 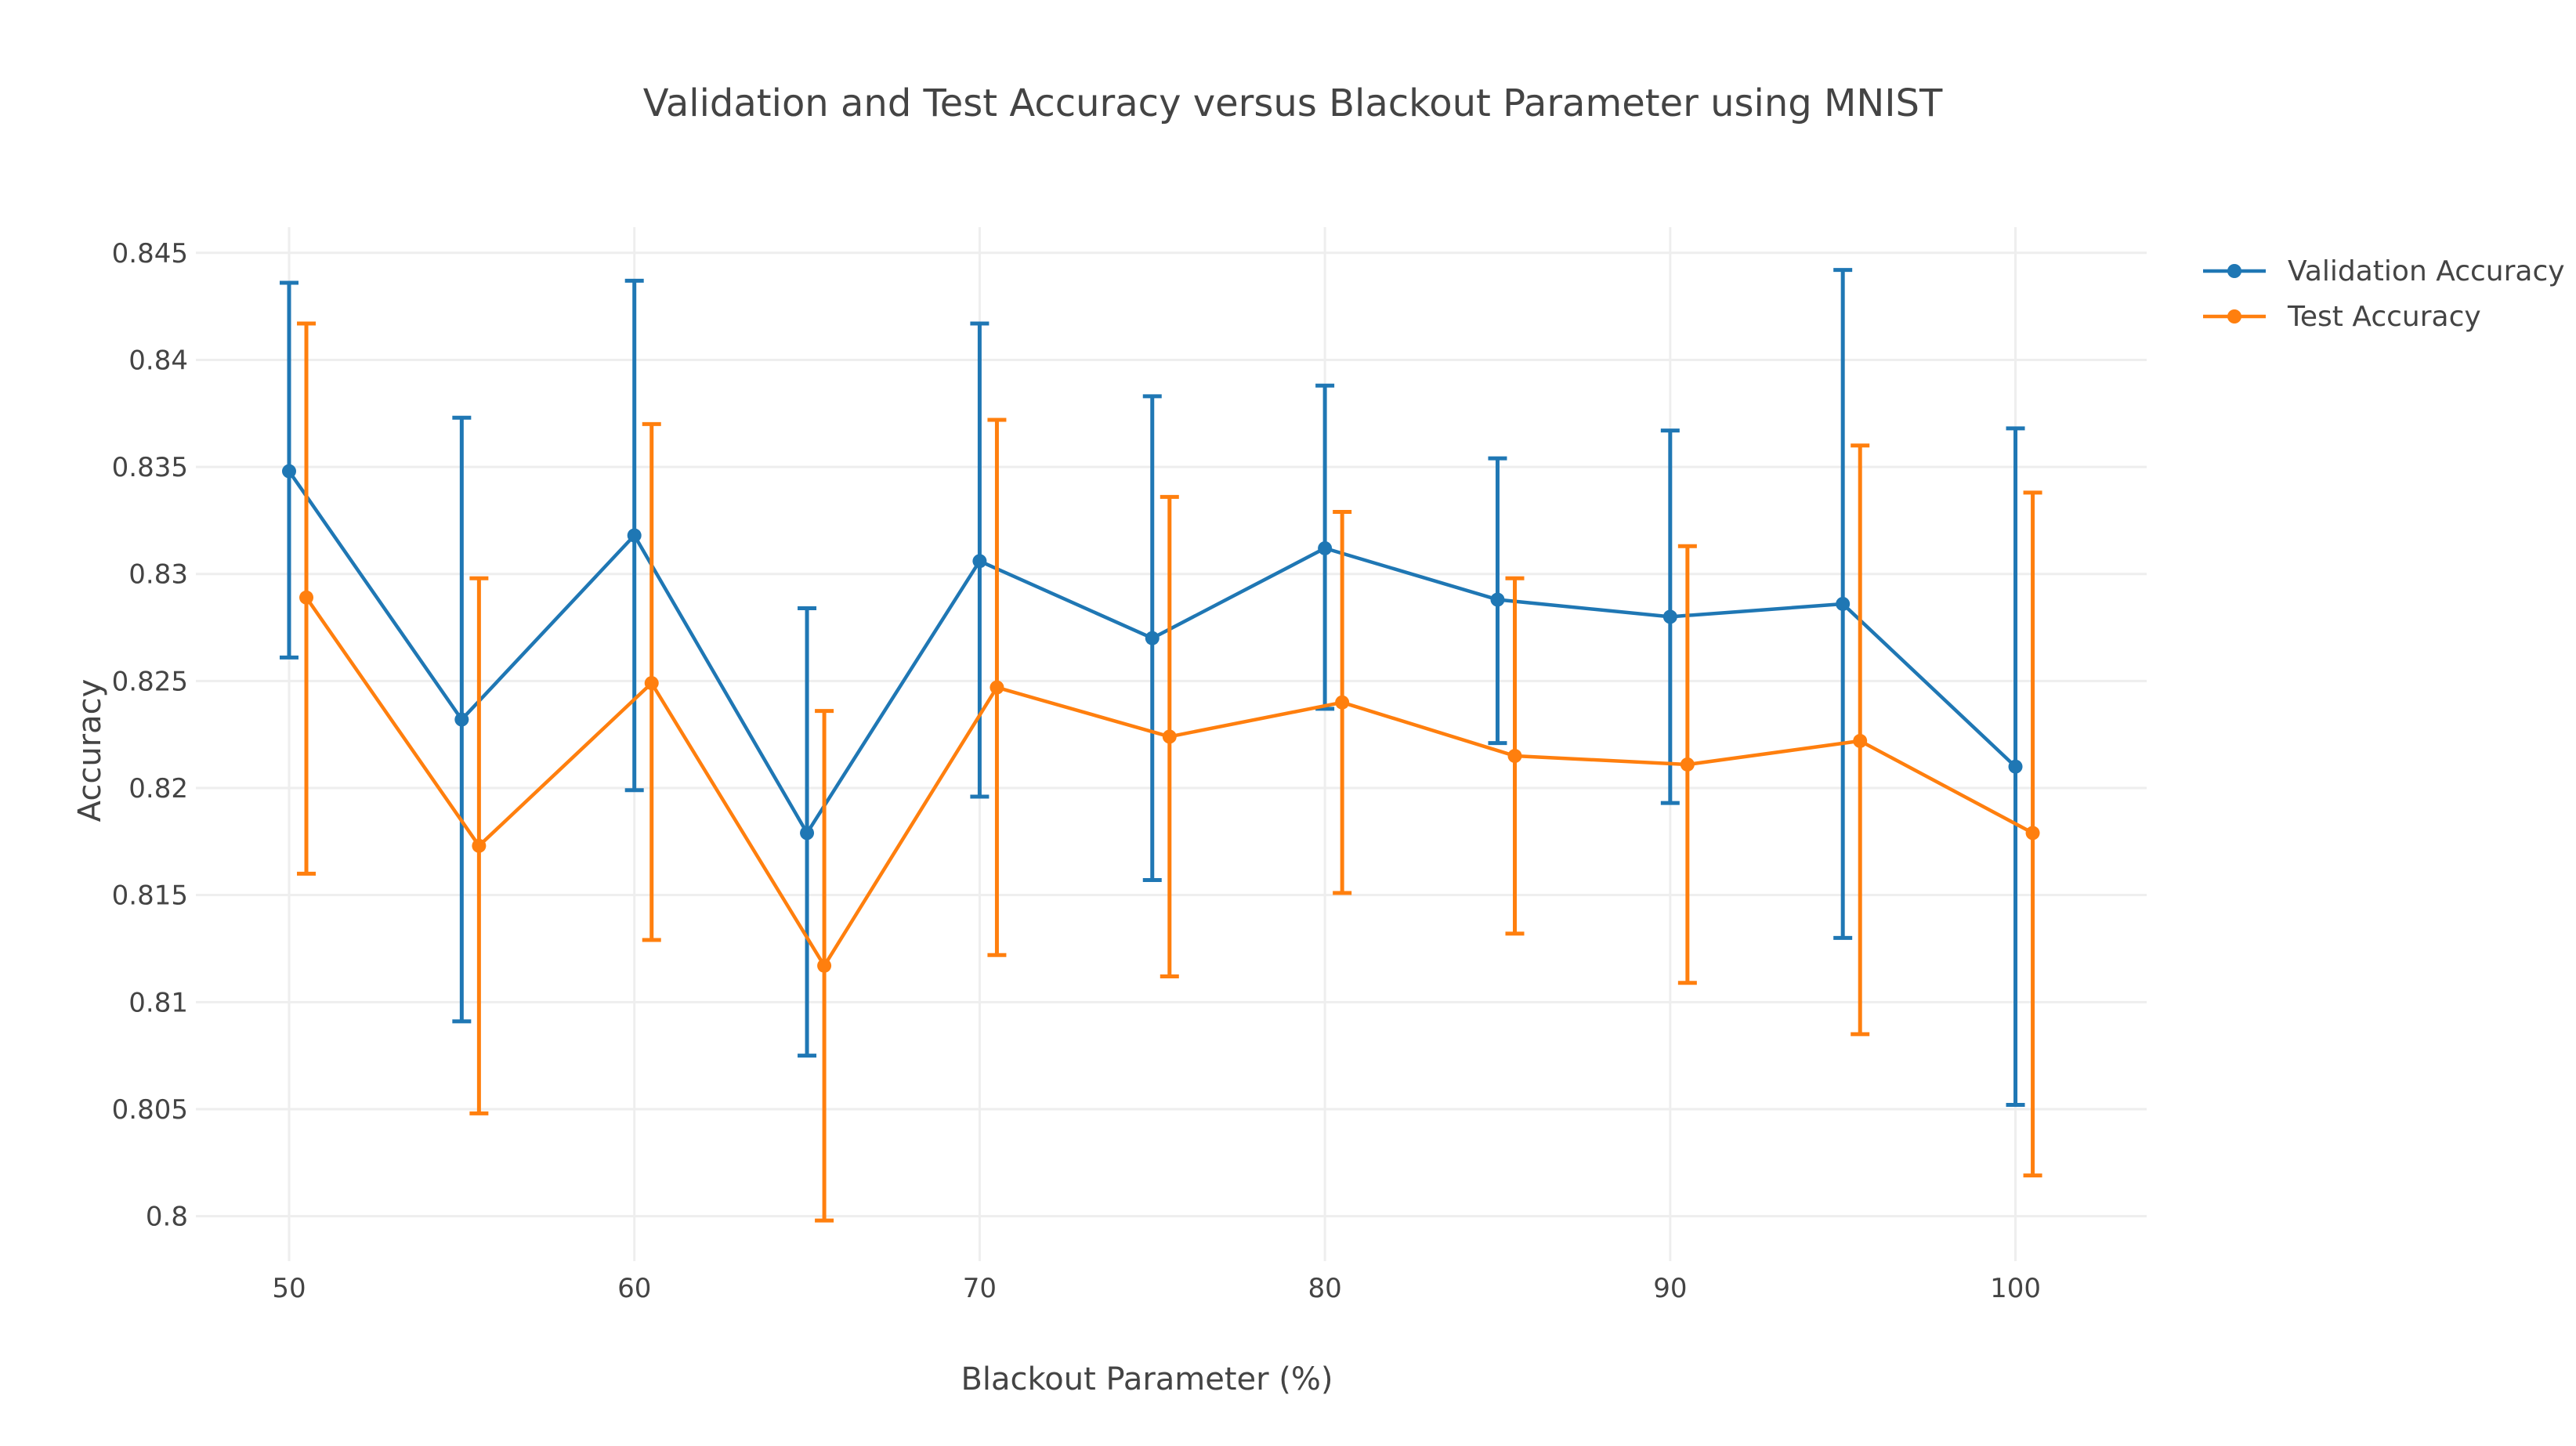 I want to click on legend-item: Validation Accuracy, so click(x=2384, y=271).